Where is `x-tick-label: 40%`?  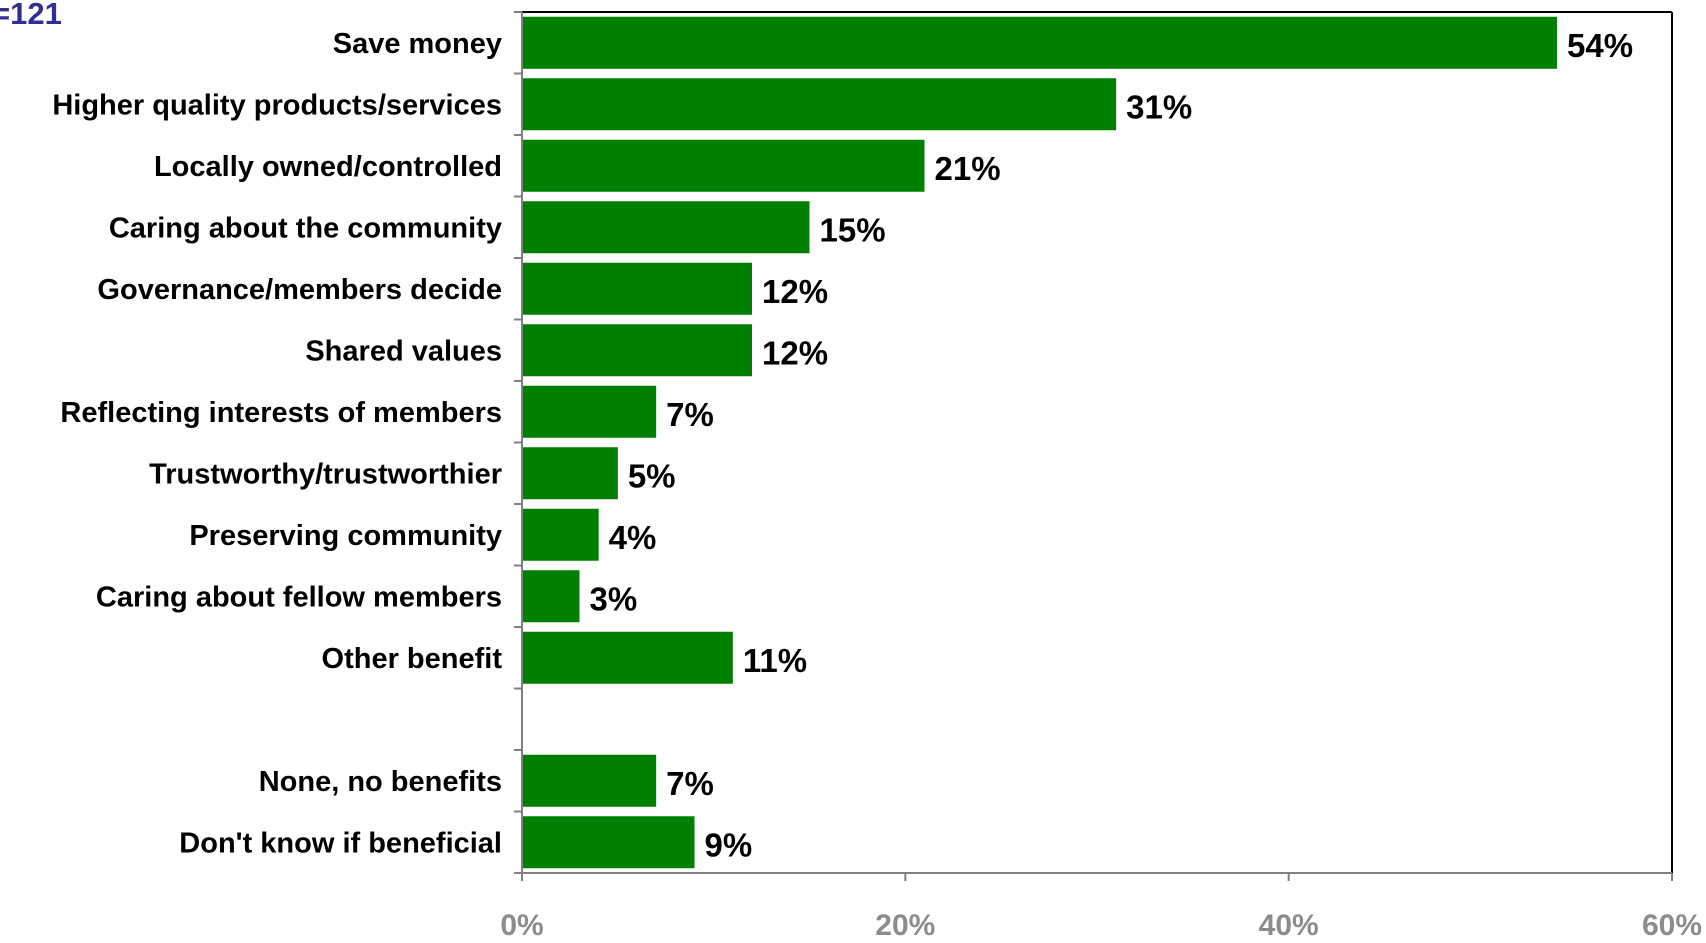
x-tick-label: 40% is located at coordinates (1289, 925).